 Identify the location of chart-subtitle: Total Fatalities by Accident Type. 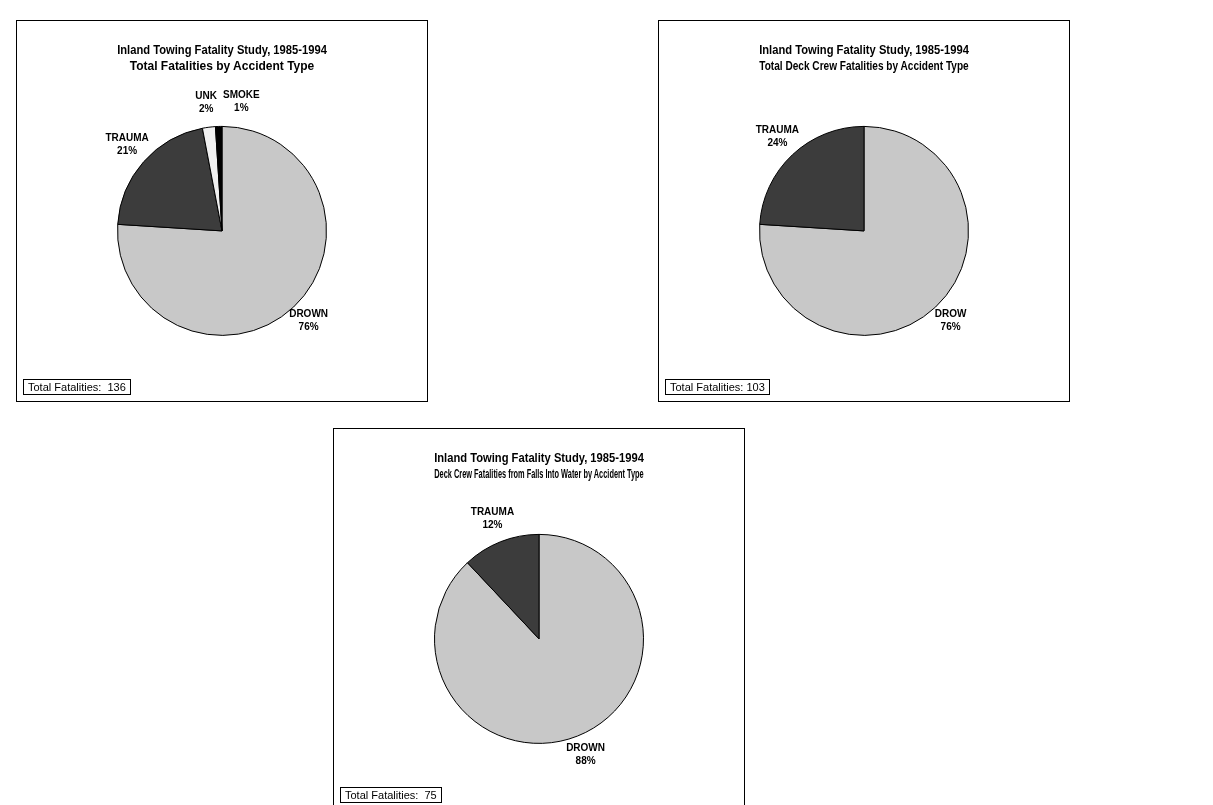
(222, 65).